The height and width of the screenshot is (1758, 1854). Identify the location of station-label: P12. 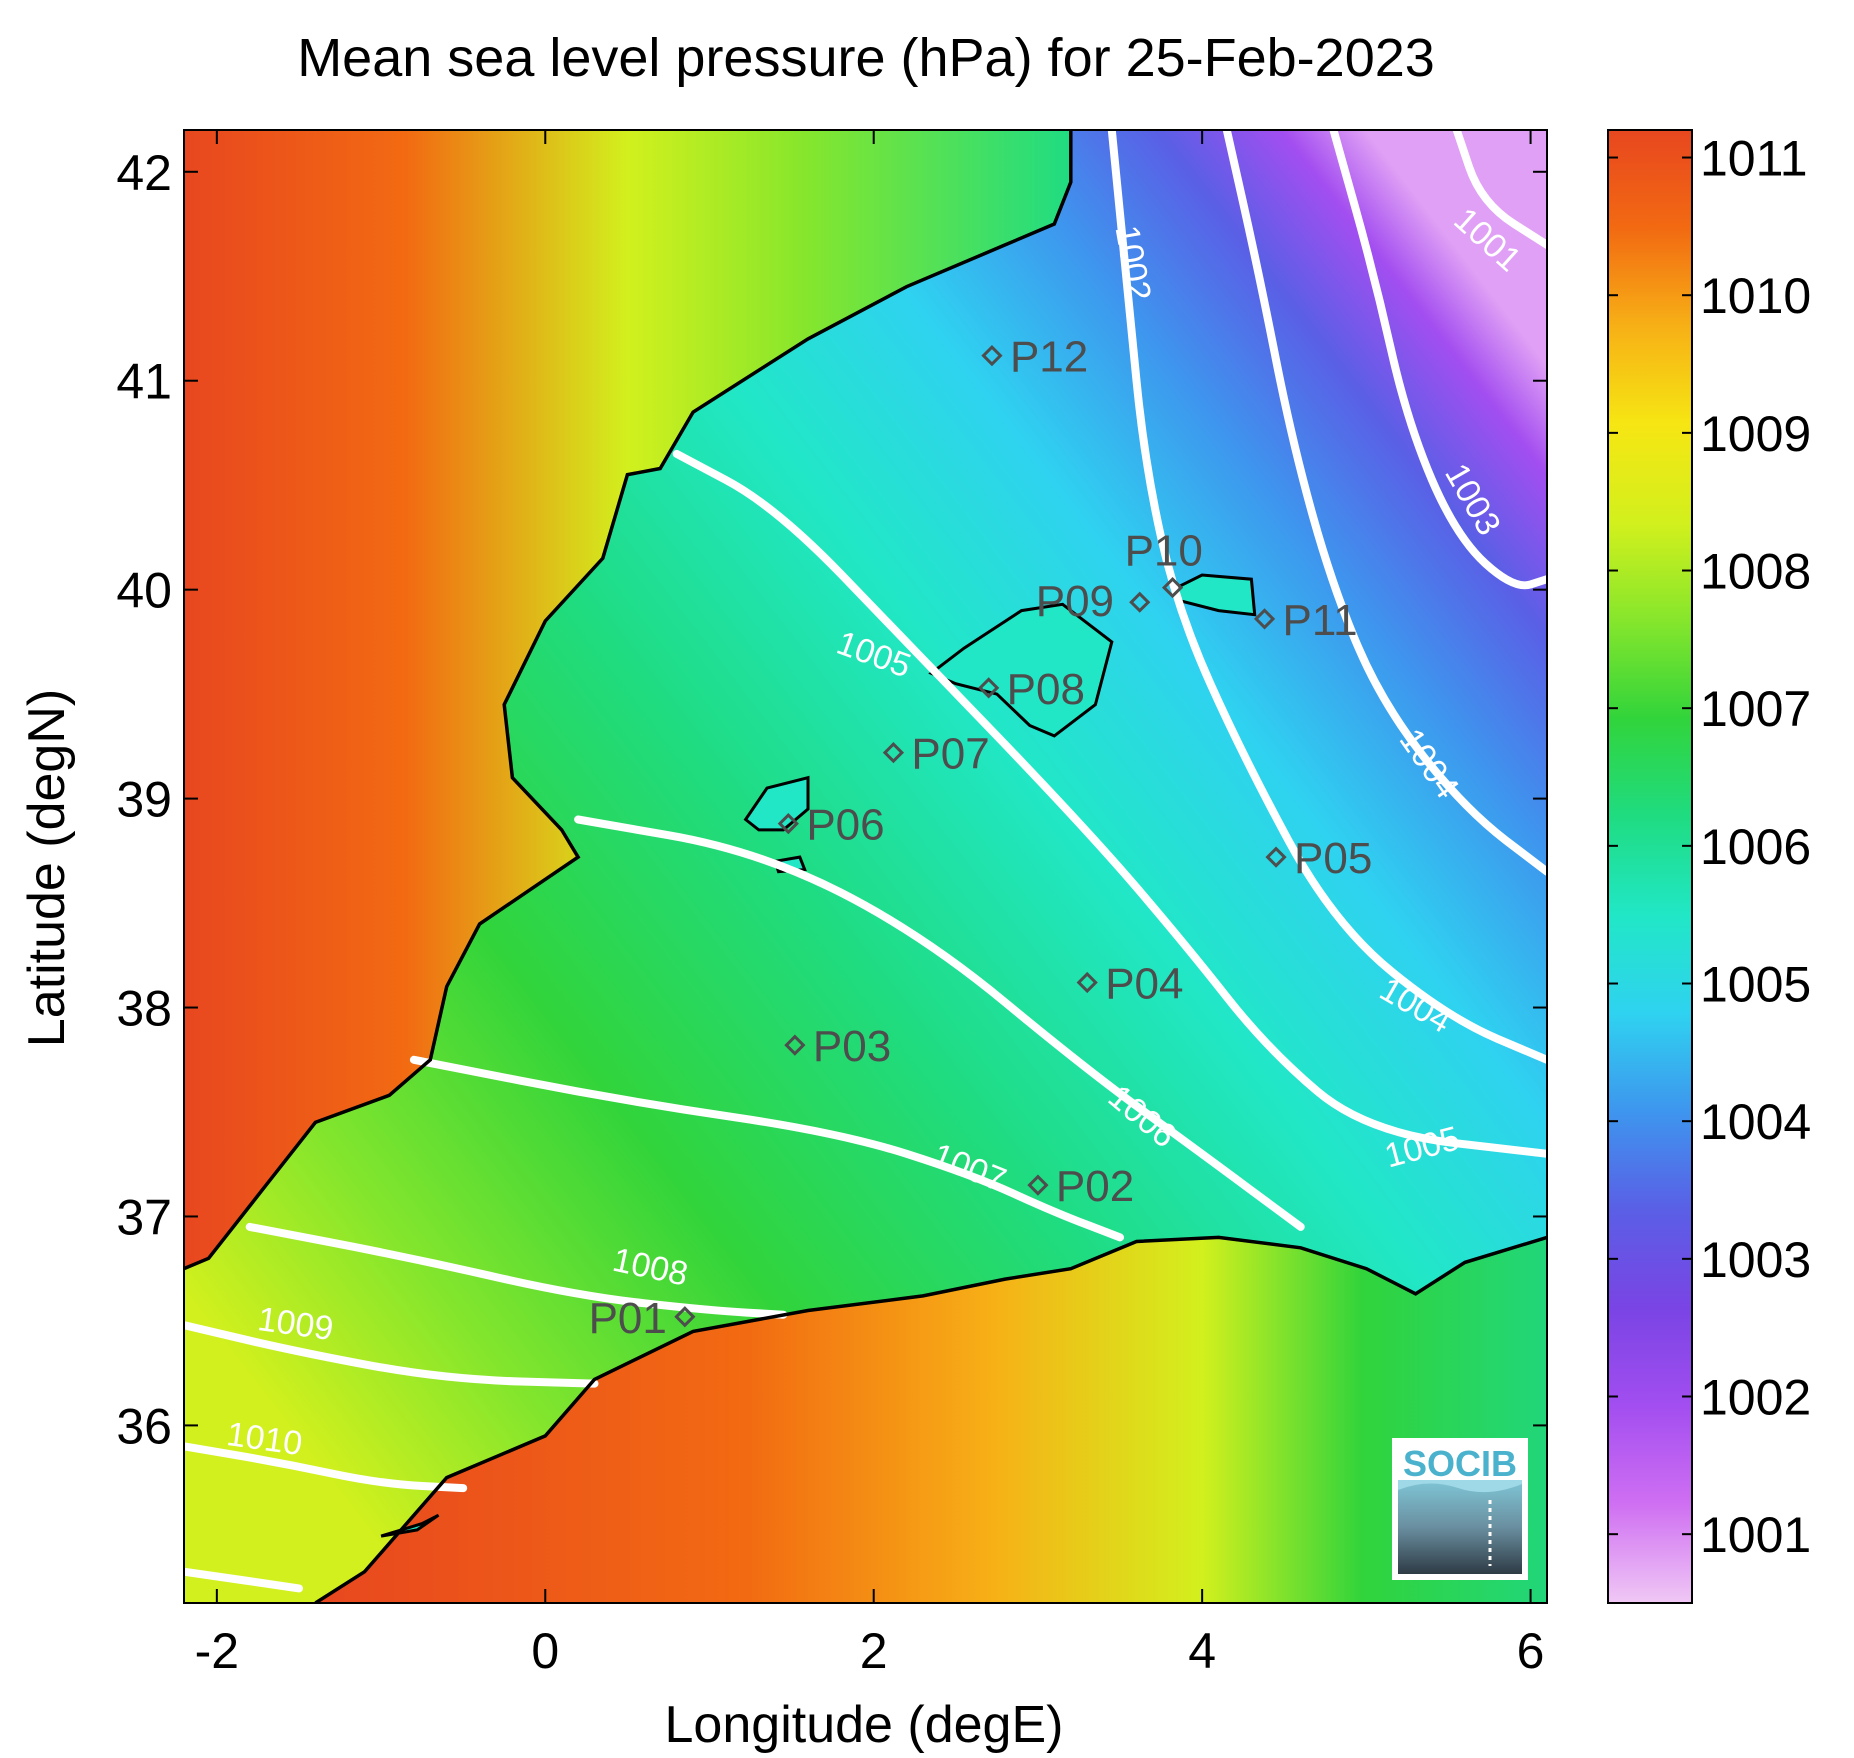
(1049, 357).